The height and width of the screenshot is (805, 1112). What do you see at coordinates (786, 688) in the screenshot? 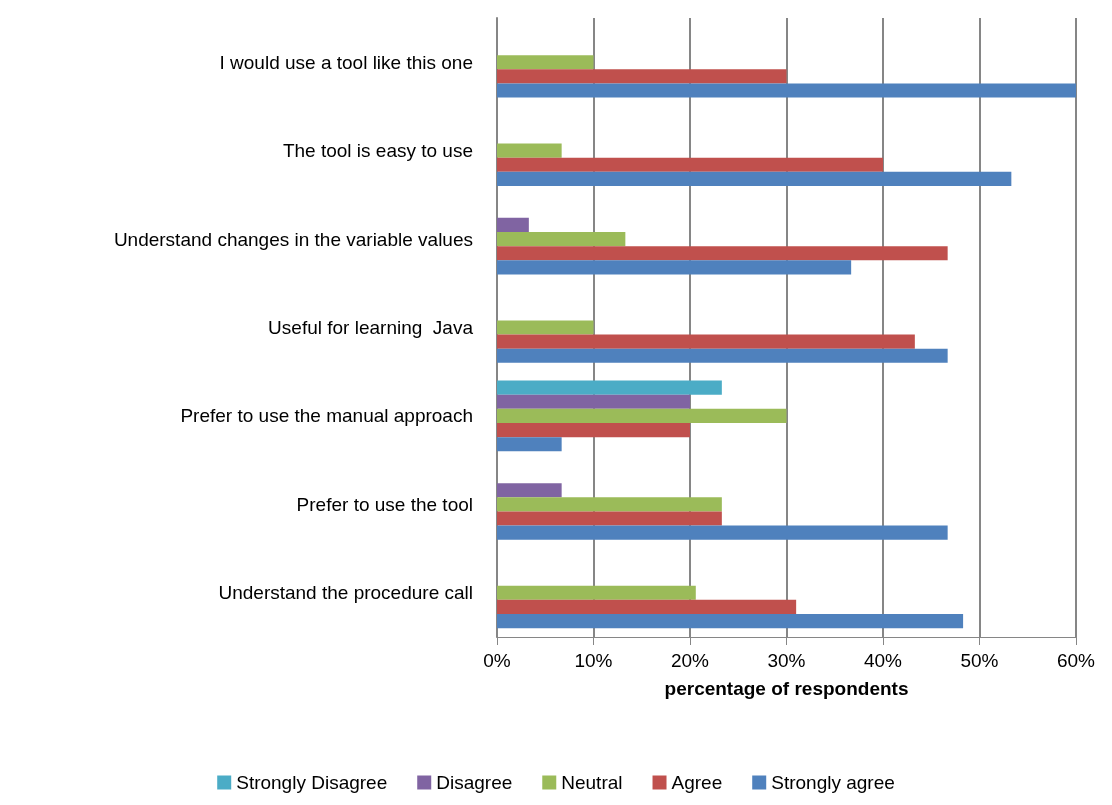
I see `x-axis-title: percentage of respondents` at bounding box center [786, 688].